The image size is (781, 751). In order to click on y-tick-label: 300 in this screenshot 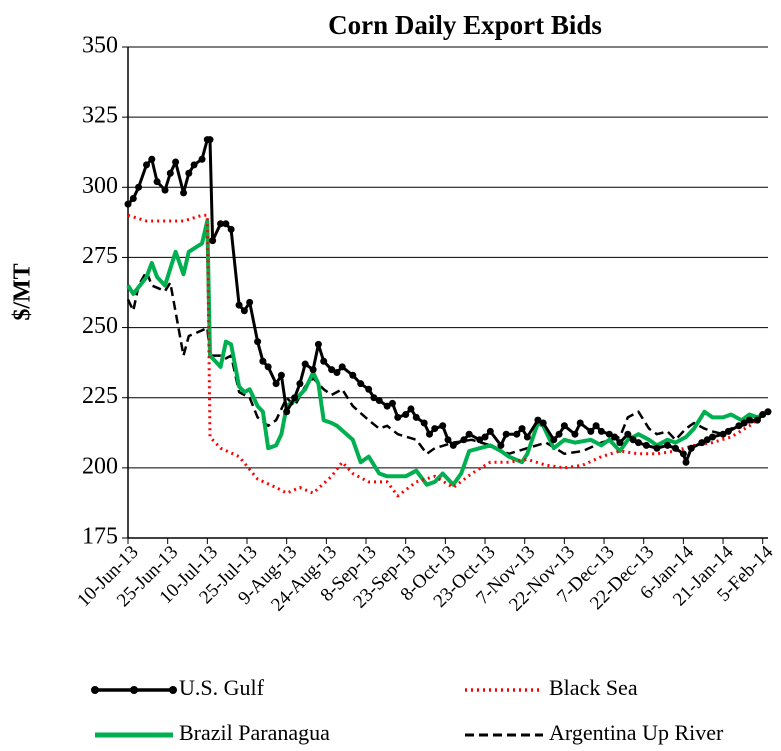, I will do `click(100, 186)`.